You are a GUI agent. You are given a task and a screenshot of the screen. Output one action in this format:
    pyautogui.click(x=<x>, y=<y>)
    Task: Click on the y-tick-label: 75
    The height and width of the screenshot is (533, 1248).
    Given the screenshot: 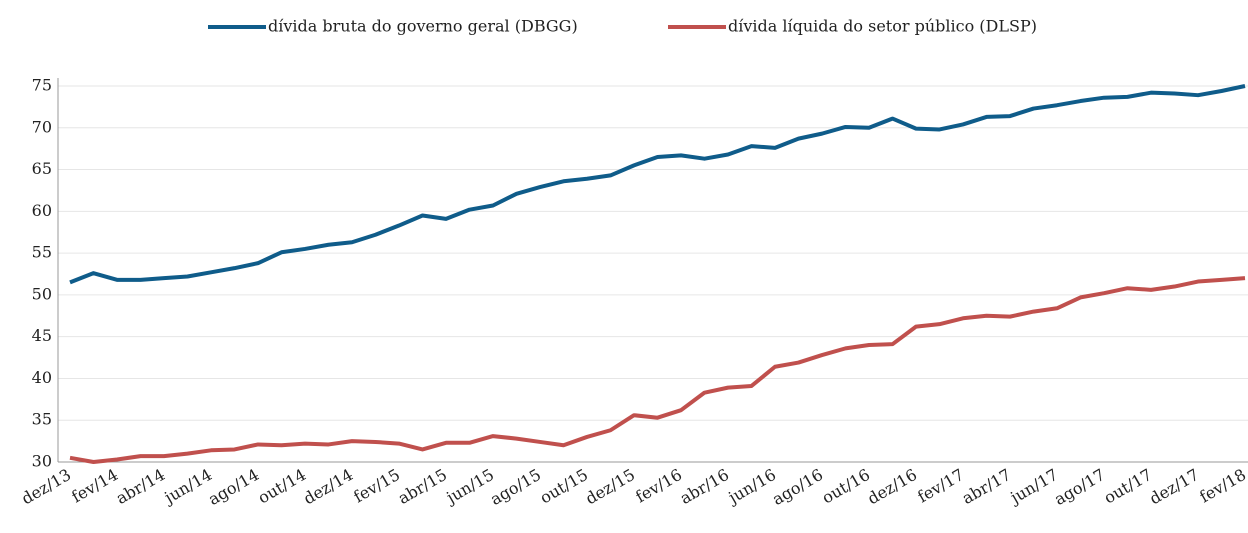 What is the action you would take?
    pyautogui.click(x=42, y=85)
    